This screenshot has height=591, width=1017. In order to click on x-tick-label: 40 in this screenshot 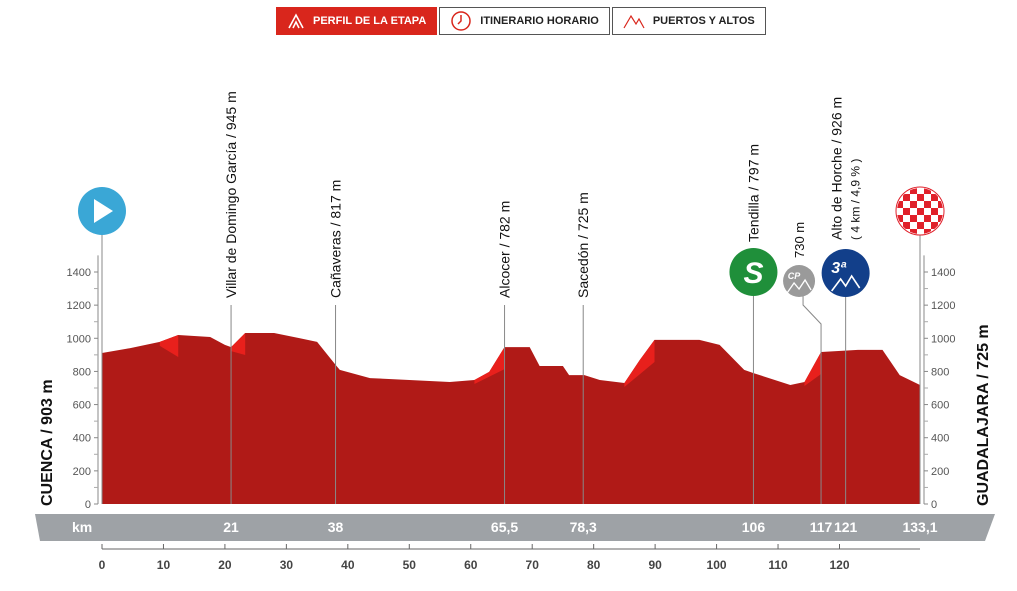, I will do `click(348, 565)`.